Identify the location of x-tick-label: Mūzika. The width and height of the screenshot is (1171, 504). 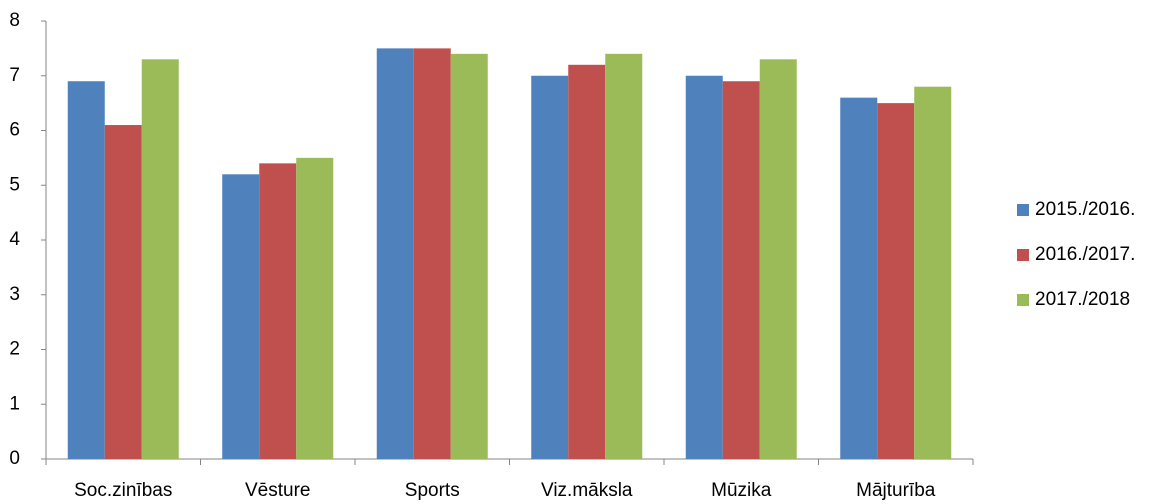
(741, 490).